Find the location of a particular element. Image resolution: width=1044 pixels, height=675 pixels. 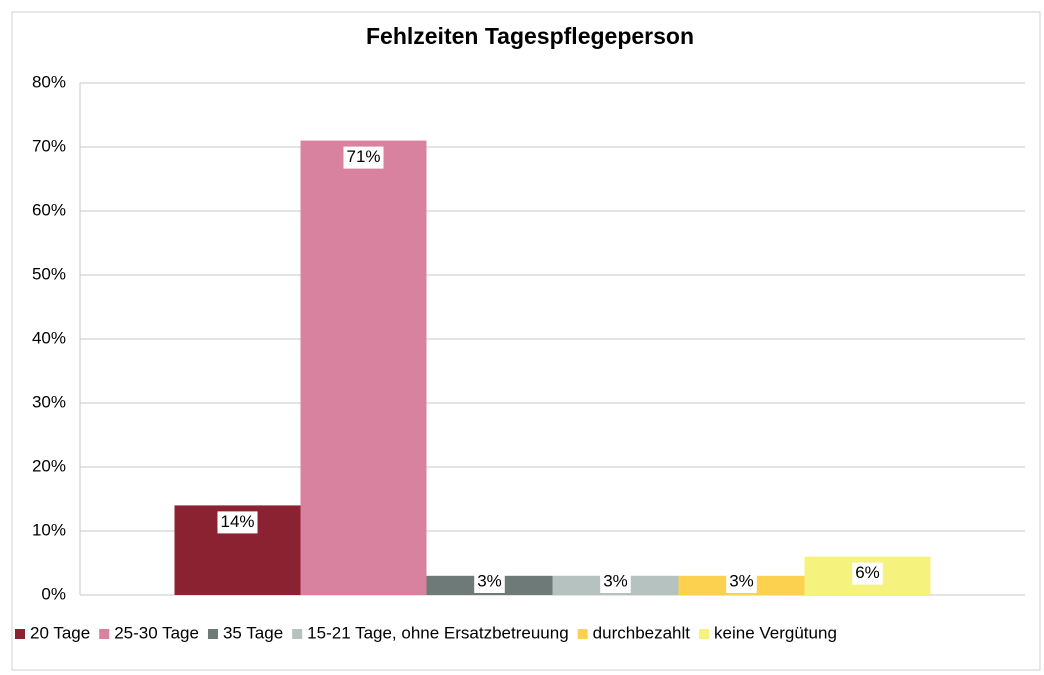

y-tick-label: 80% is located at coordinates (49, 81).